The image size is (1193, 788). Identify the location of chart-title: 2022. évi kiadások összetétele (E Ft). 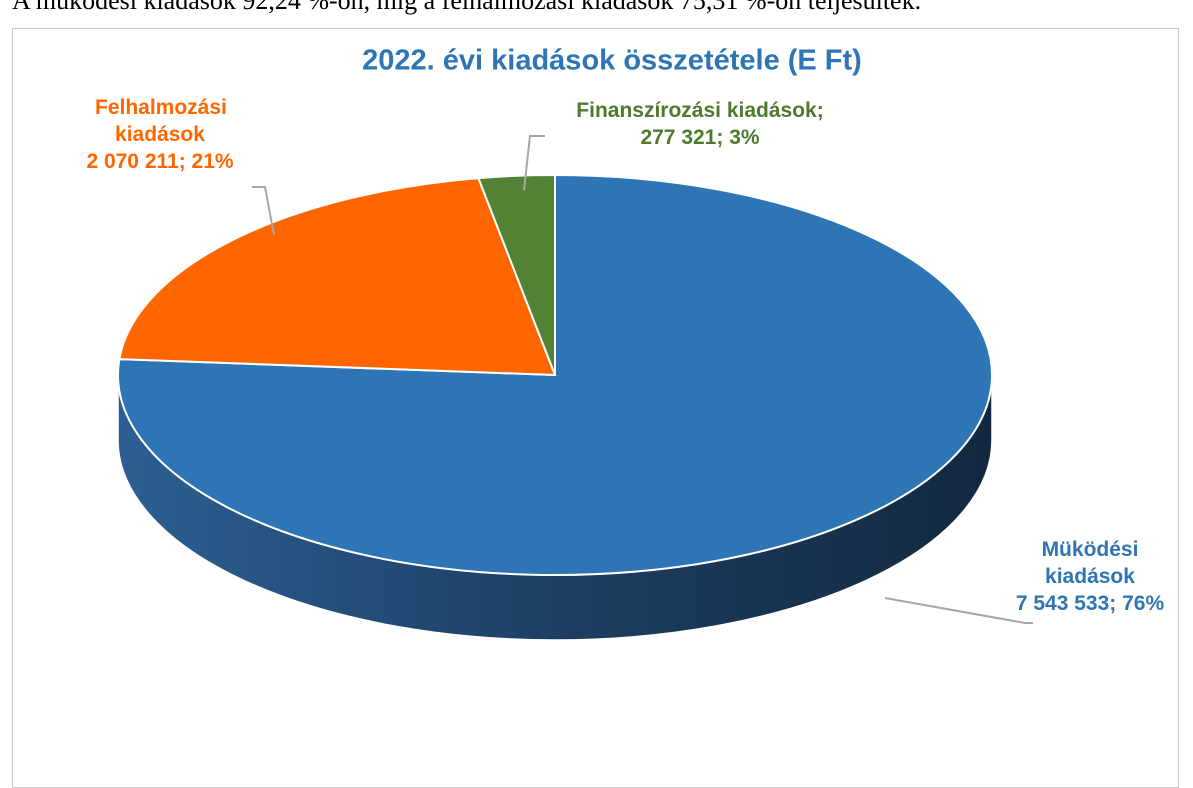
(612, 61).